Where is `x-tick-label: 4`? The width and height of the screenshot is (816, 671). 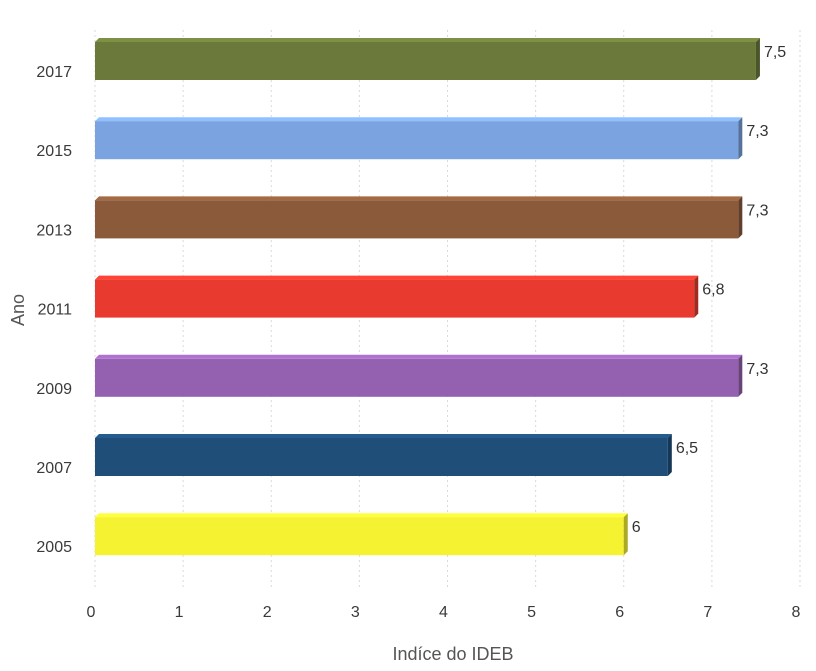
x-tick-label: 4 is located at coordinates (443, 612).